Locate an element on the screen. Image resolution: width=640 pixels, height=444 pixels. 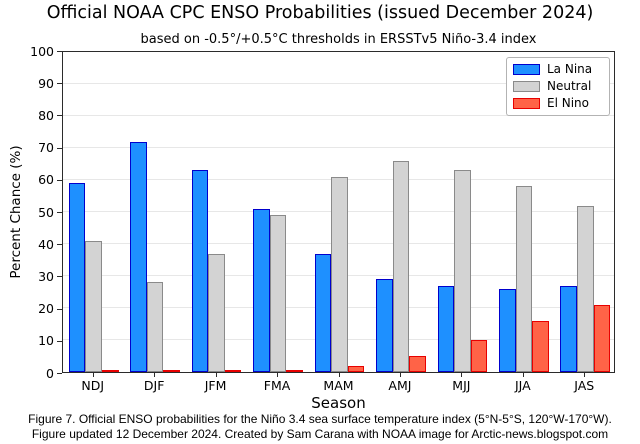
x-tick-label-amj: AMJ is located at coordinates (400, 385).